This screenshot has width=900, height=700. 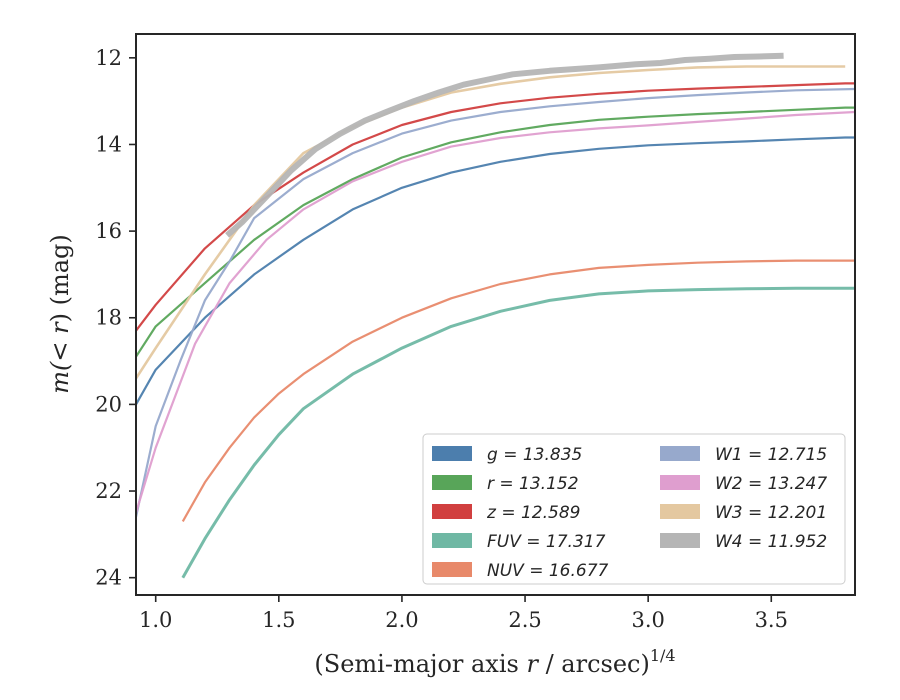 What do you see at coordinates (533, 513) in the screenshot?
I see `legend-label: z = 12.589` at bounding box center [533, 513].